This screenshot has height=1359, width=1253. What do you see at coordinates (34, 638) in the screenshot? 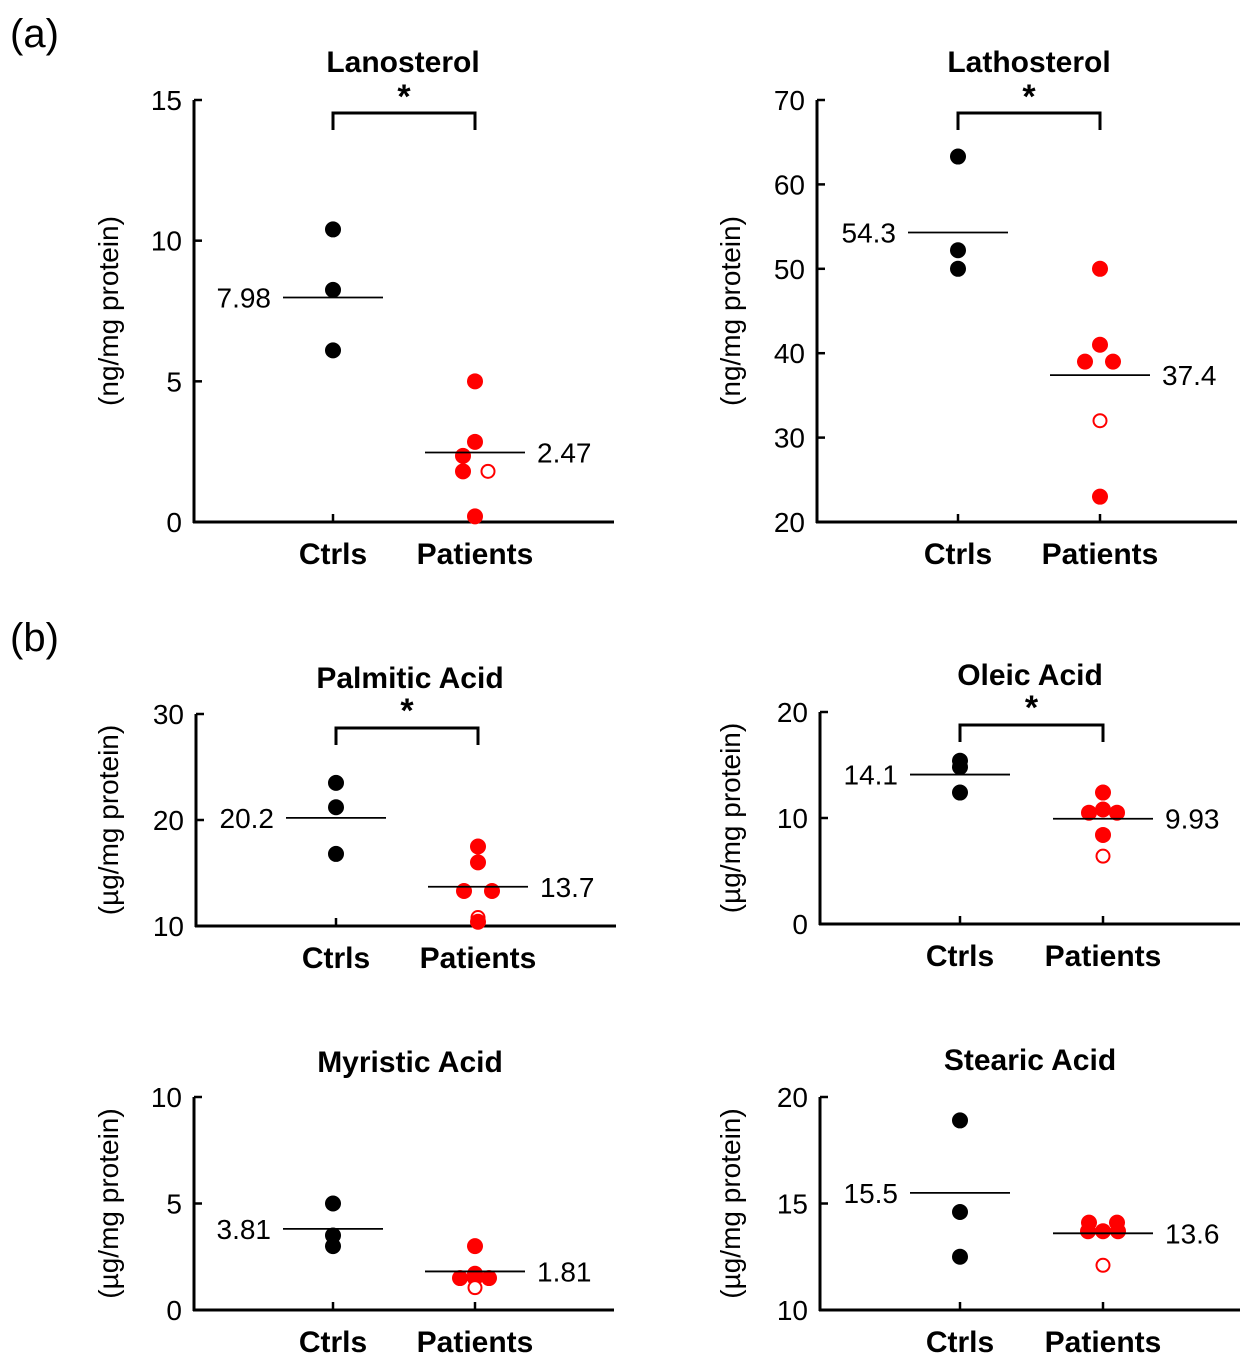
I see `panel-label-b: (b)` at bounding box center [34, 638].